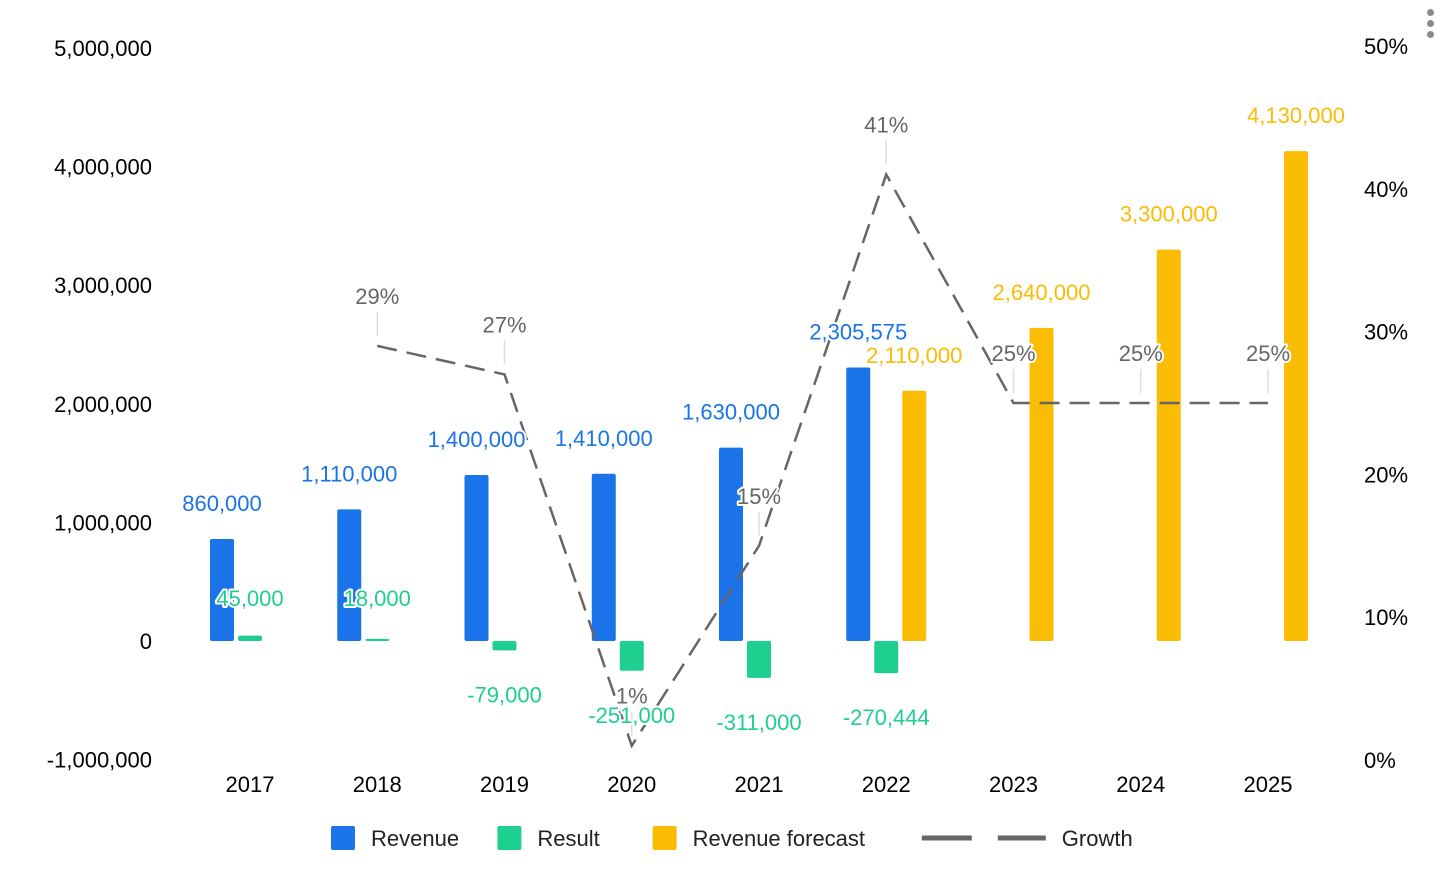 The height and width of the screenshot is (880, 1448). Describe the element at coordinates (99, 760) in the screenshot. I see `y-left-tick-label: -1,000,000` at that location.